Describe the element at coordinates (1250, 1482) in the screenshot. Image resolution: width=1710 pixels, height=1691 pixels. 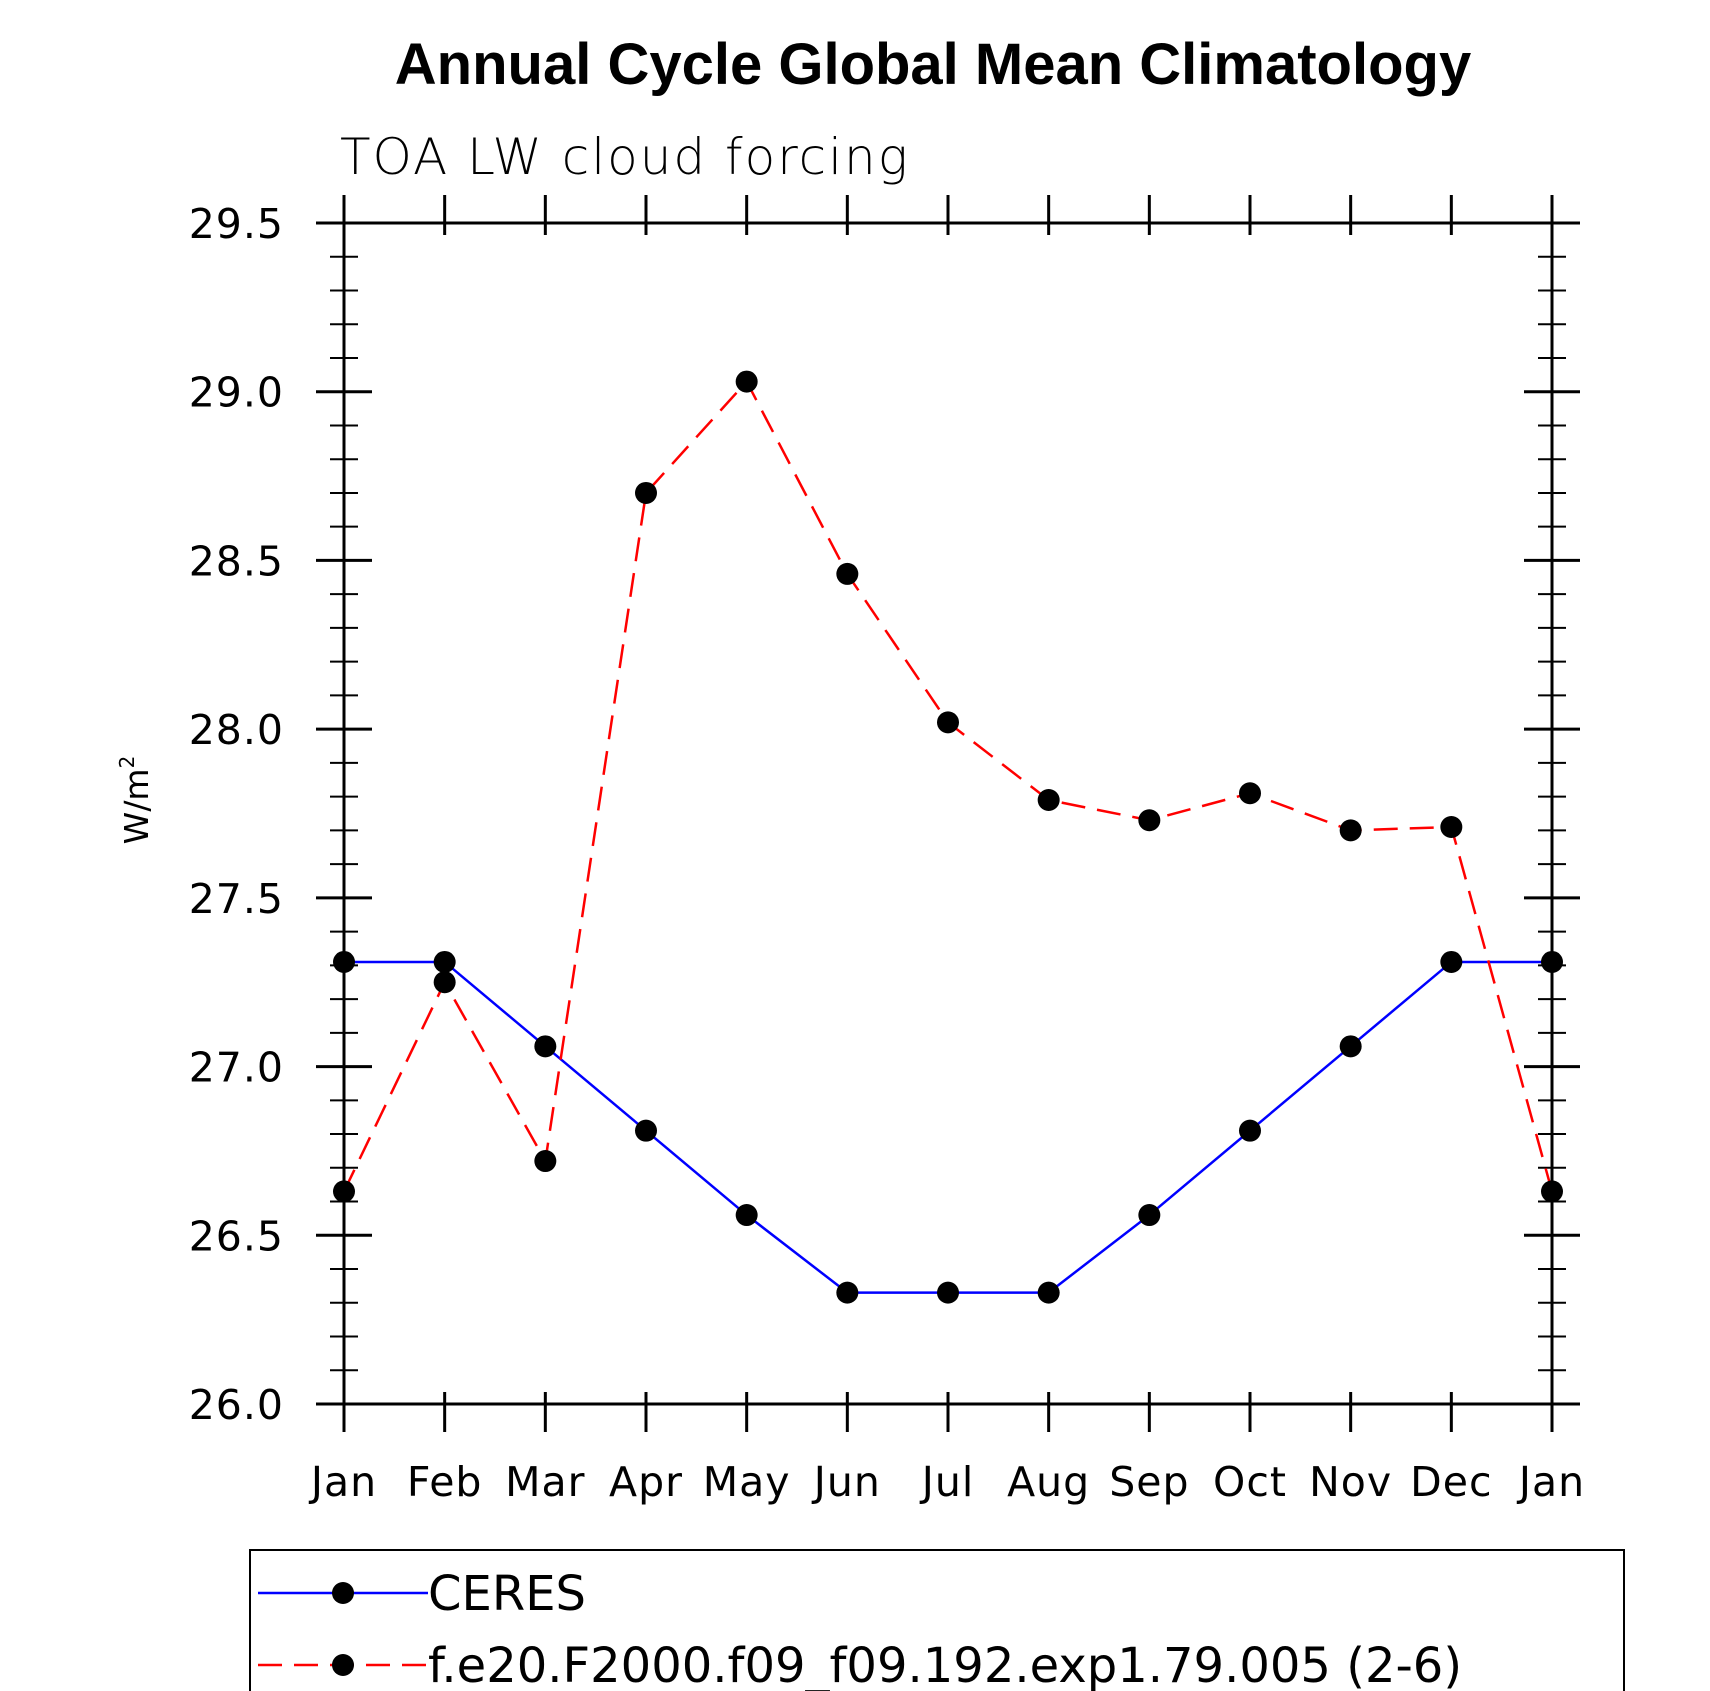
I see `x-tick-label: Oct` at that location.